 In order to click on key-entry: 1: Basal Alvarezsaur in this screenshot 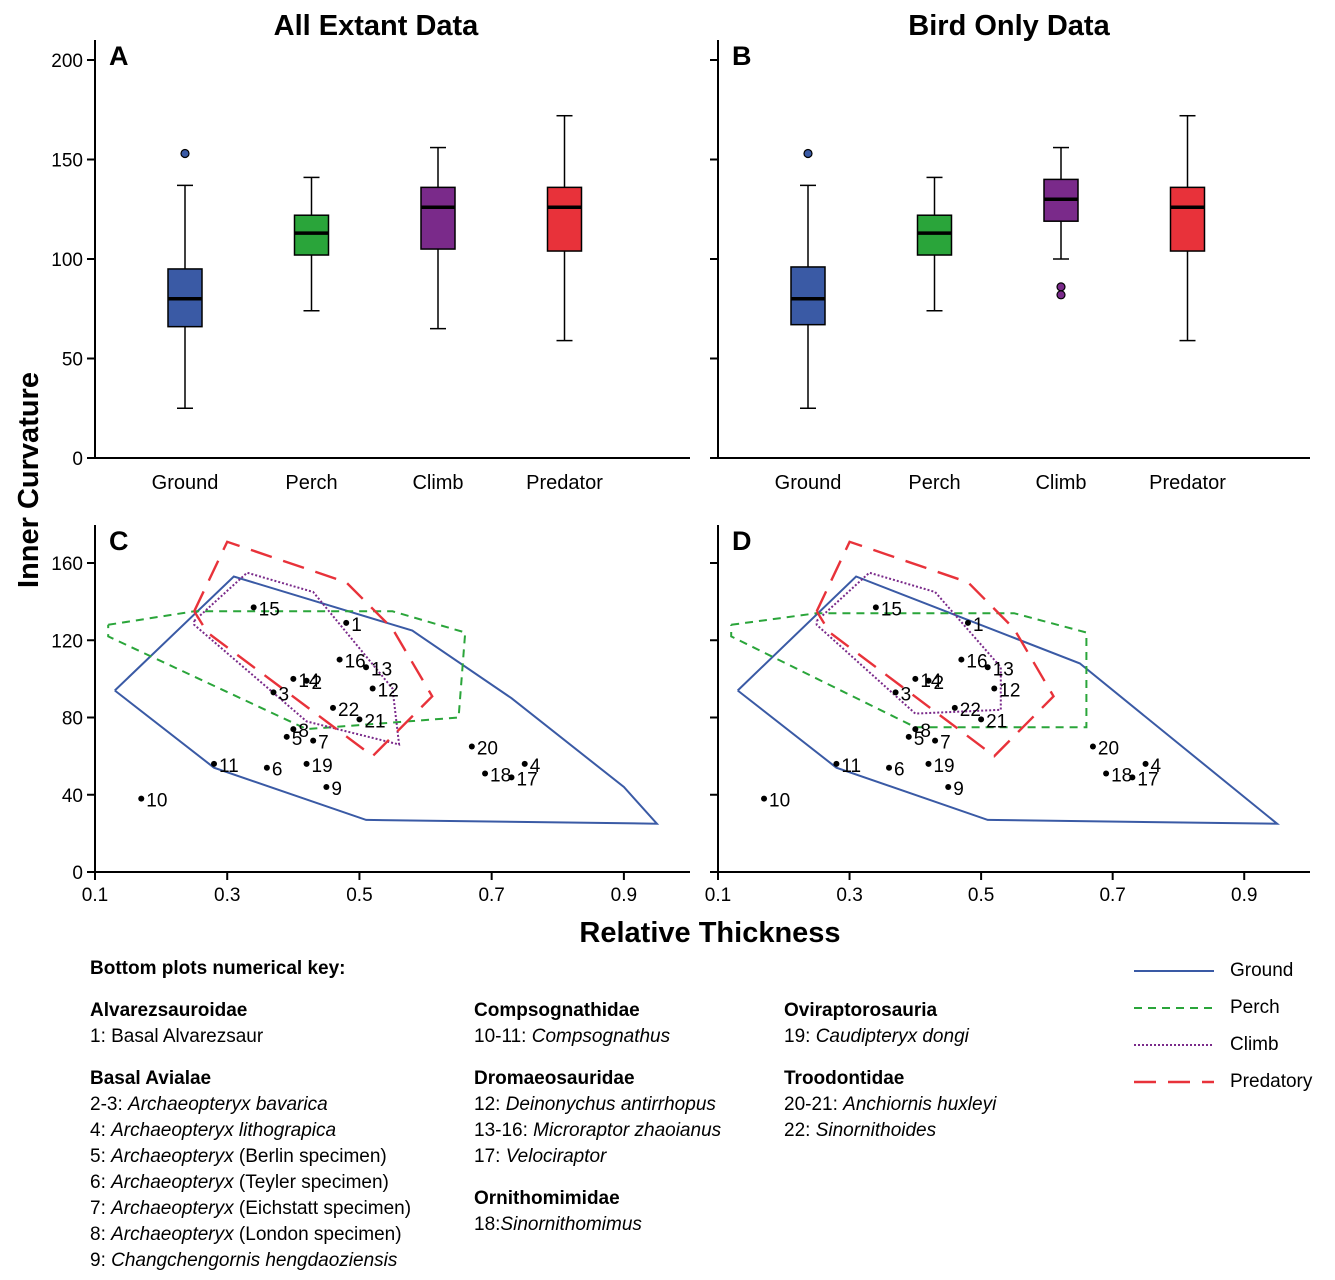, I will do `click(250, 1037)`.